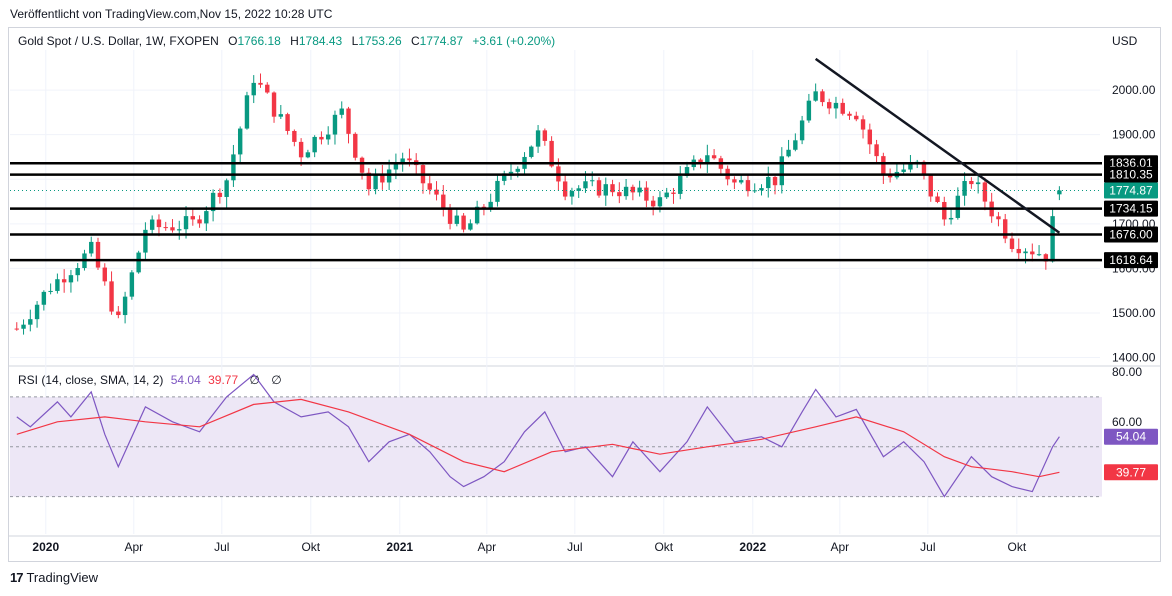 The width and height of the screenshot is (1172, 596). I want to click on y-tick-label: 1900.00, so click(1134, 135).